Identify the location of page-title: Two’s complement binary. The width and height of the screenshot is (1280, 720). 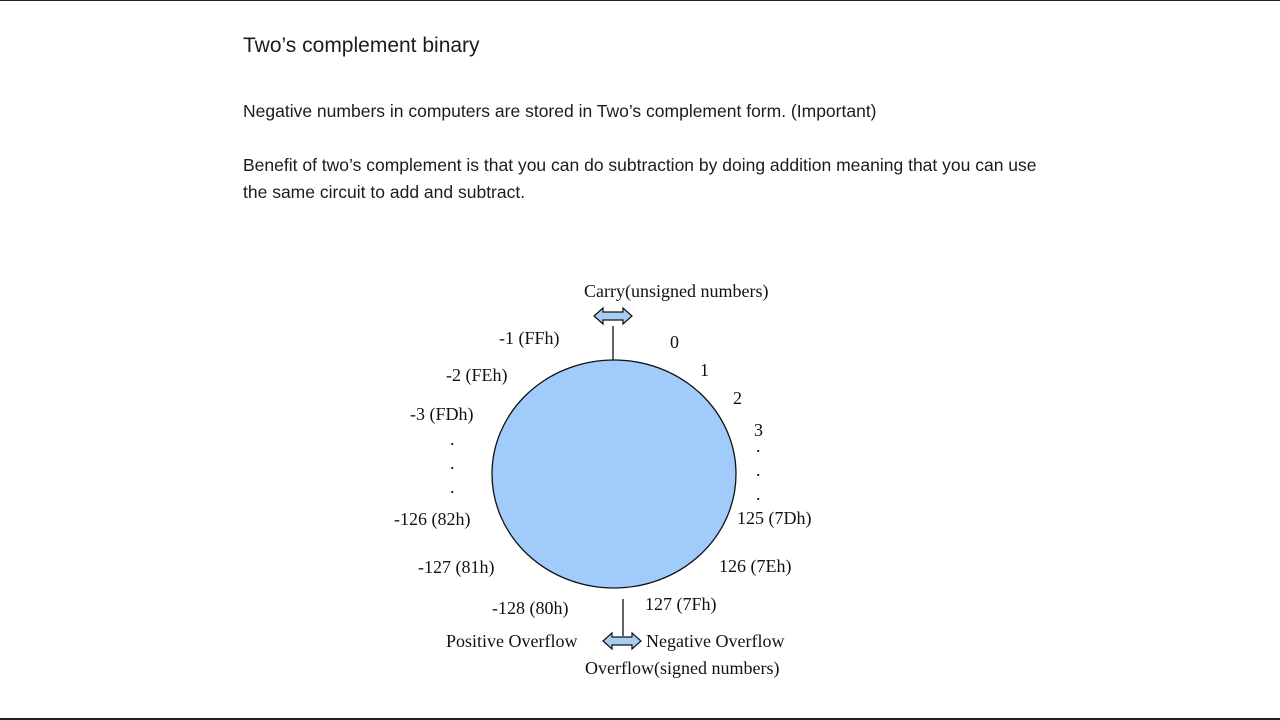
(361, 45).